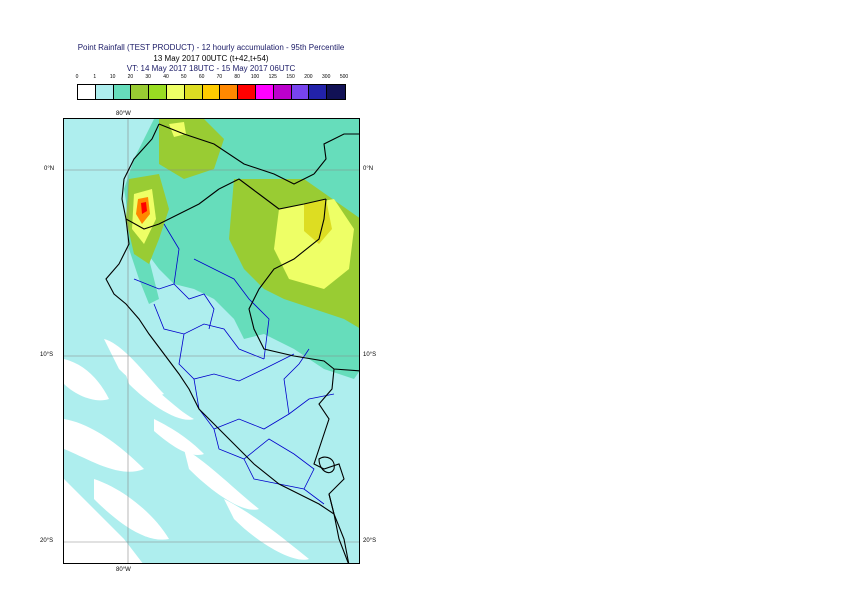 Image resolution: width=842 pixels, height=596 pixels. Describe the element at coordinates (344, 77) in the screenshot. I see `legend-threshold-label: 500` at that location.